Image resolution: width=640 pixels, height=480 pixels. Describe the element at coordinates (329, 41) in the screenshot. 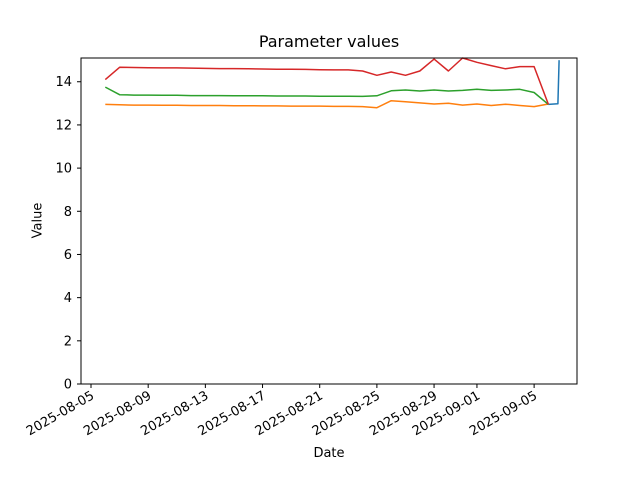

I see `chart-title: Parameter values` at that location.